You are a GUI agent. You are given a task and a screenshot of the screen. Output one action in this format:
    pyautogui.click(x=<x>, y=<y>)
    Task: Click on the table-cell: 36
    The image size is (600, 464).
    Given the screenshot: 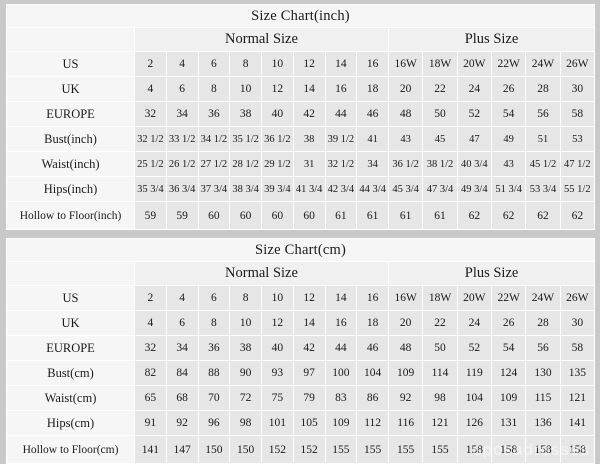 What is the action you would take?
    pyautogui.click(x=214, y=348)
    